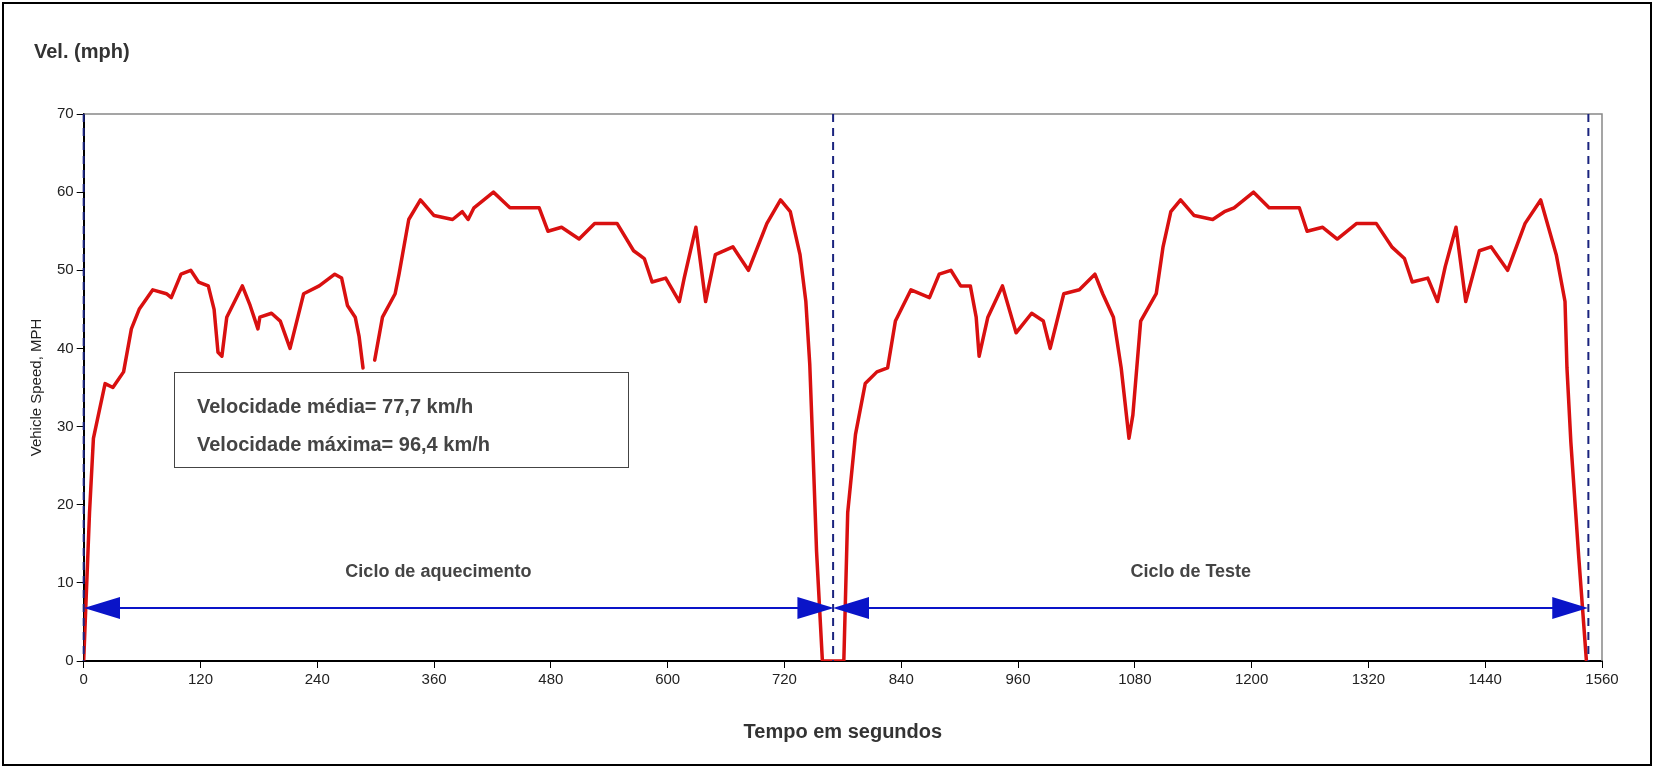  I want to click on x-tick-label: 1200, so click(1251, 679).